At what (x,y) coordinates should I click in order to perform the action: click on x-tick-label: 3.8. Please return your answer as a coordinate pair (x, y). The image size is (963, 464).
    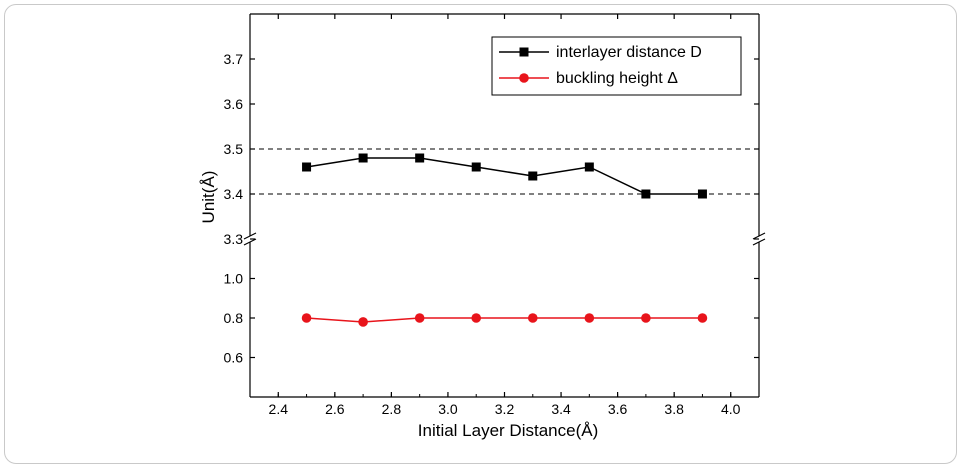
    Looking at the image, I should click on (674, 409).